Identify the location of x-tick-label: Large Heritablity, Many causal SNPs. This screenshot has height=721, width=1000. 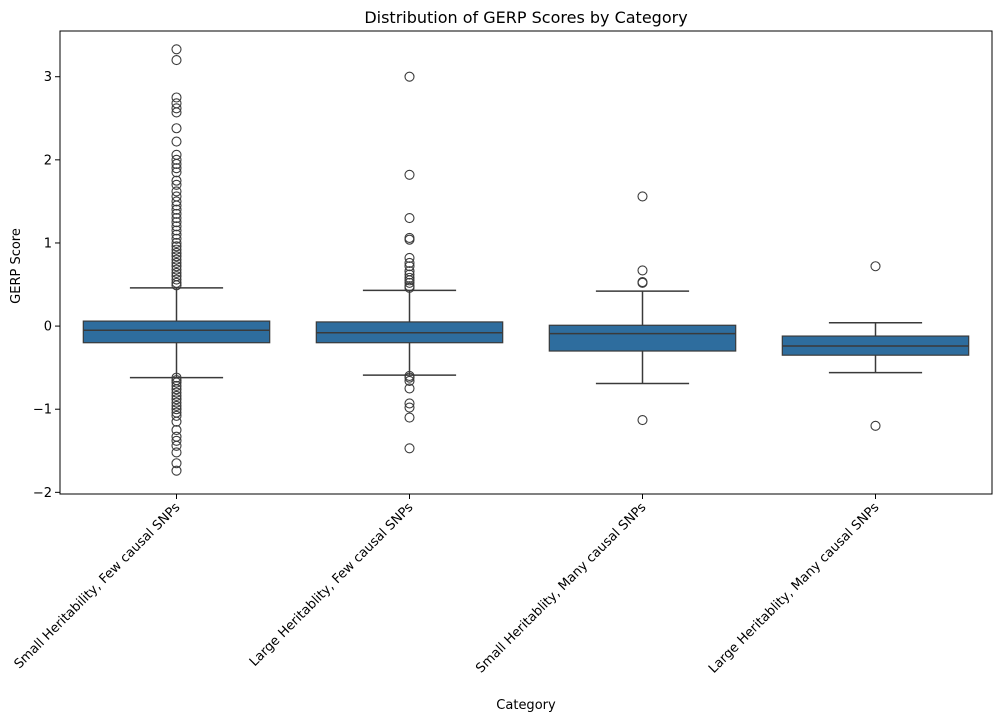
(794, 588).